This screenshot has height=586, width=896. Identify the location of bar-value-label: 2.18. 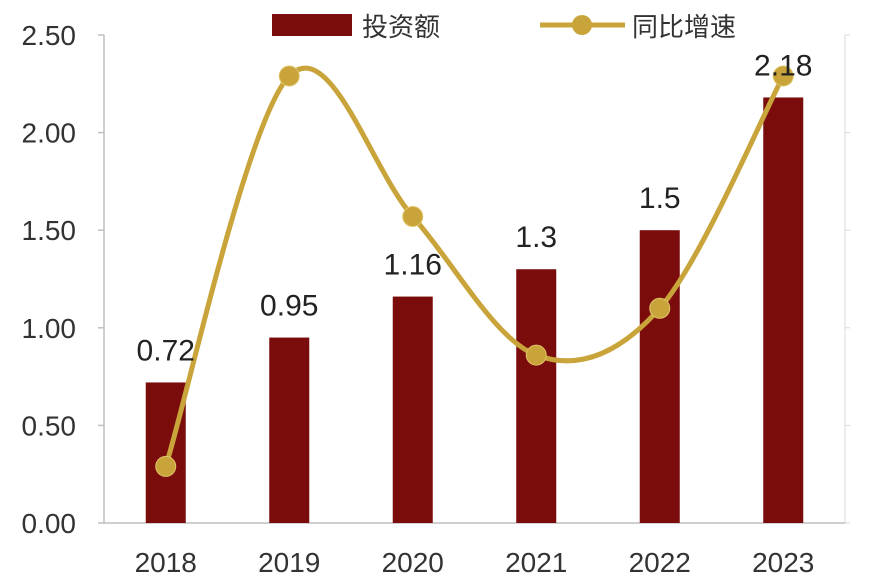
(783, 65).